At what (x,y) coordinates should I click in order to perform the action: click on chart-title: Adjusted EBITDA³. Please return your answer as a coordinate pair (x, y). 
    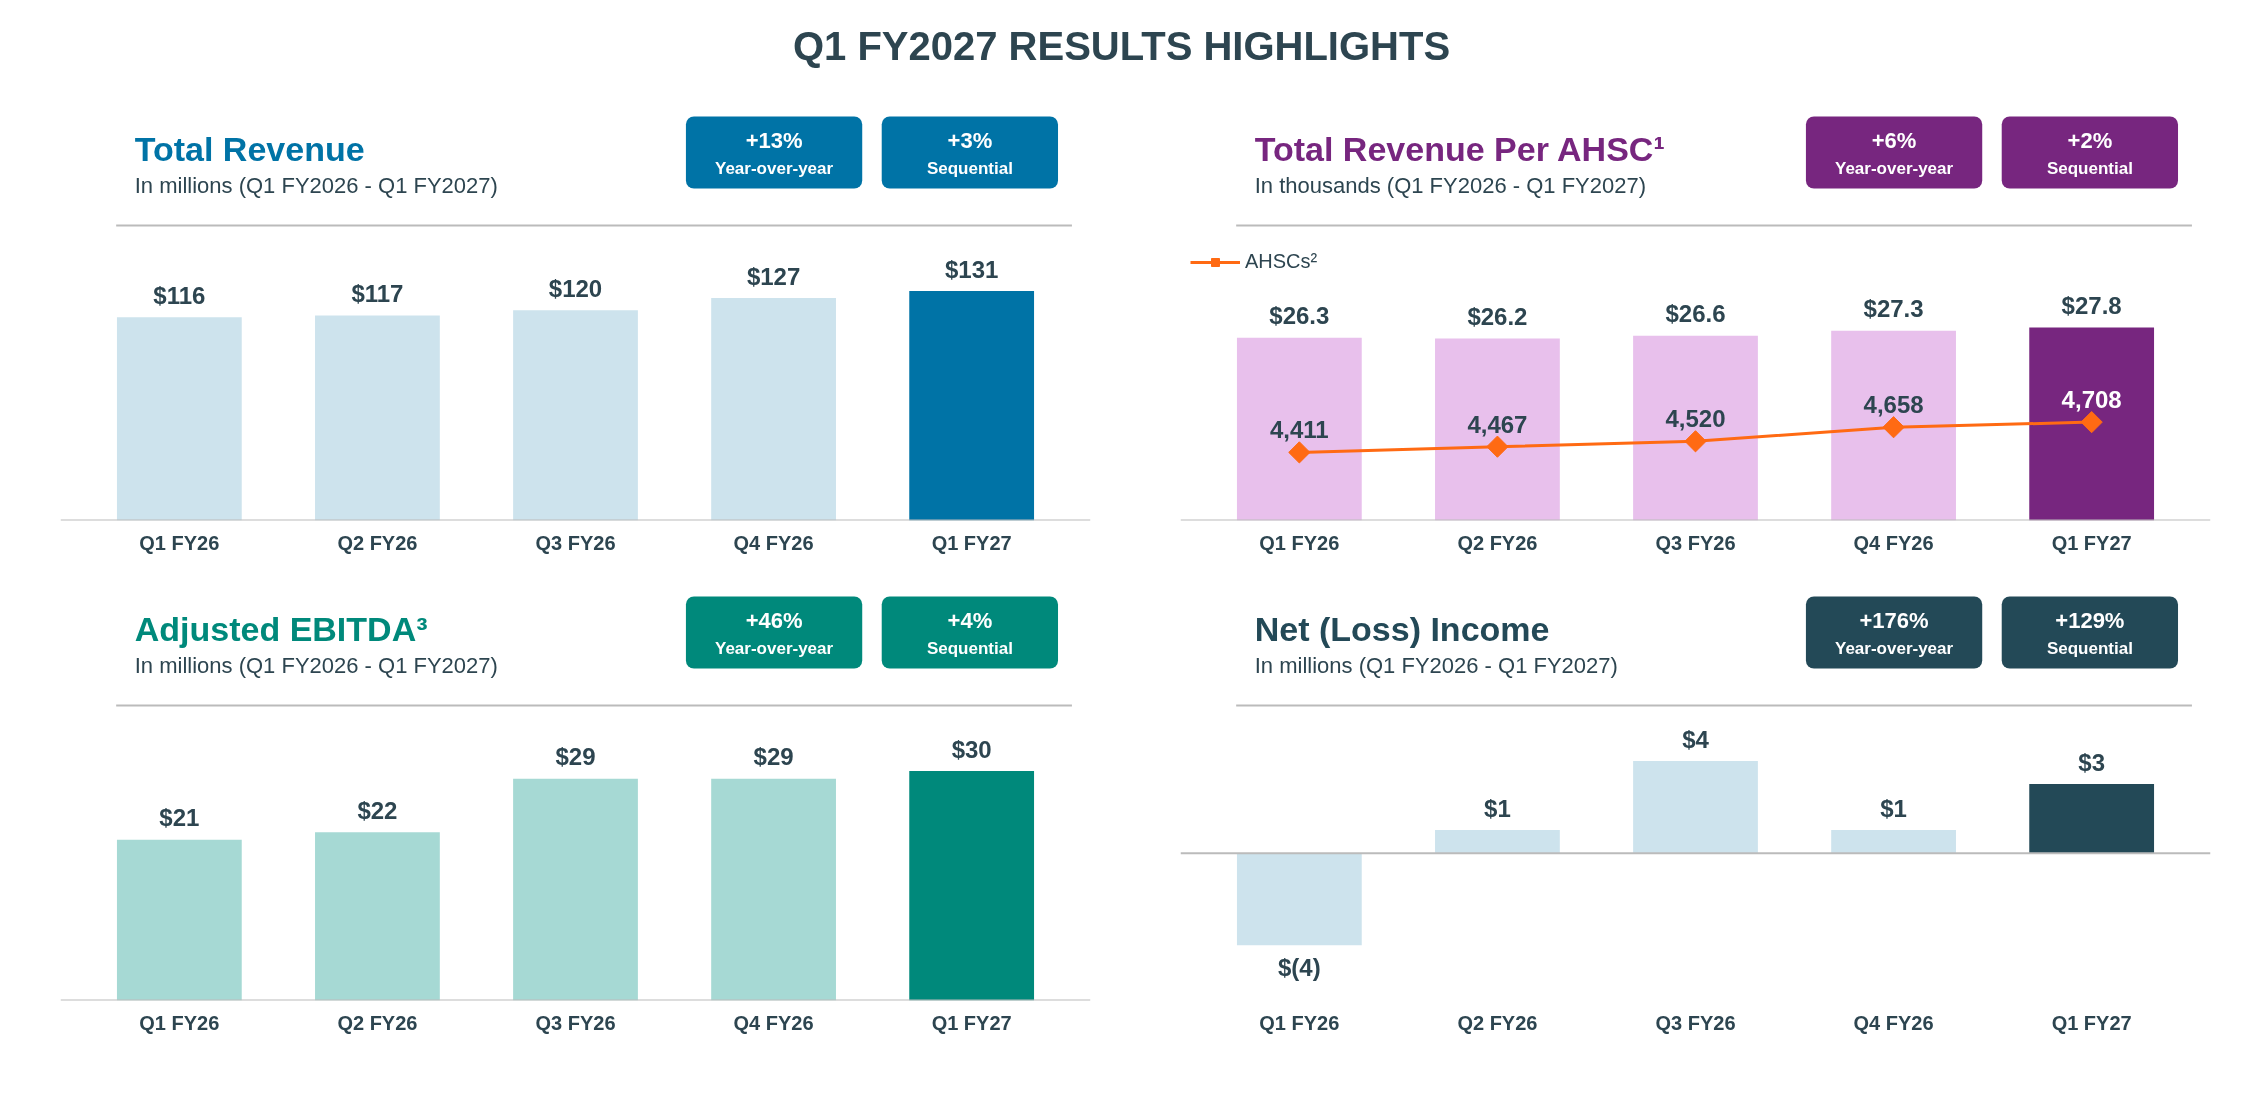
    Looking at the image, I should click on (281, 628).